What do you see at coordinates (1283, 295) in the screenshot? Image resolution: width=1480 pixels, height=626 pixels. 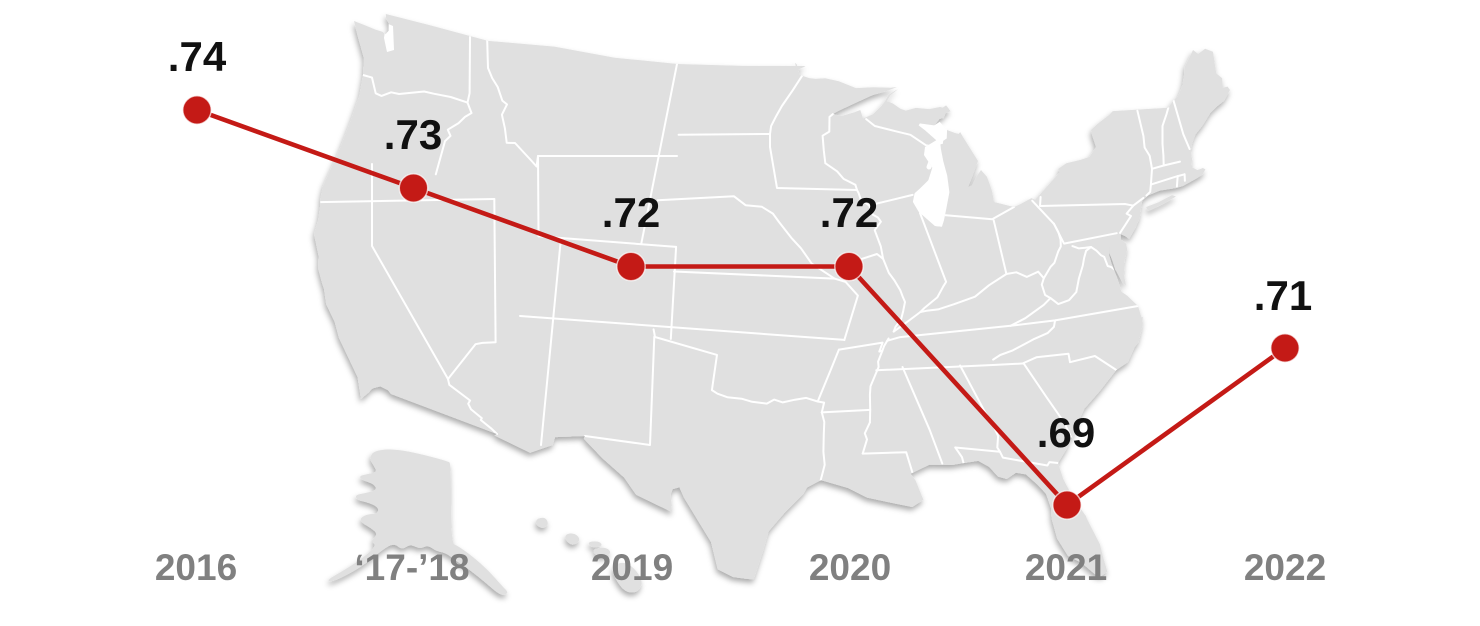 I see `svg-text: .71` at bounding box center [1283, 295].